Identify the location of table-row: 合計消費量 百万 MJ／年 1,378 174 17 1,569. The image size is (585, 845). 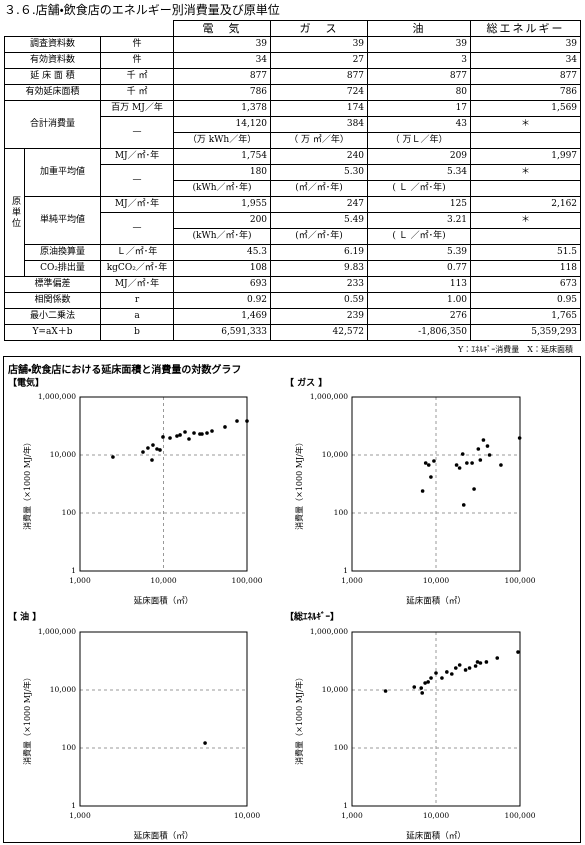
(293, 124).